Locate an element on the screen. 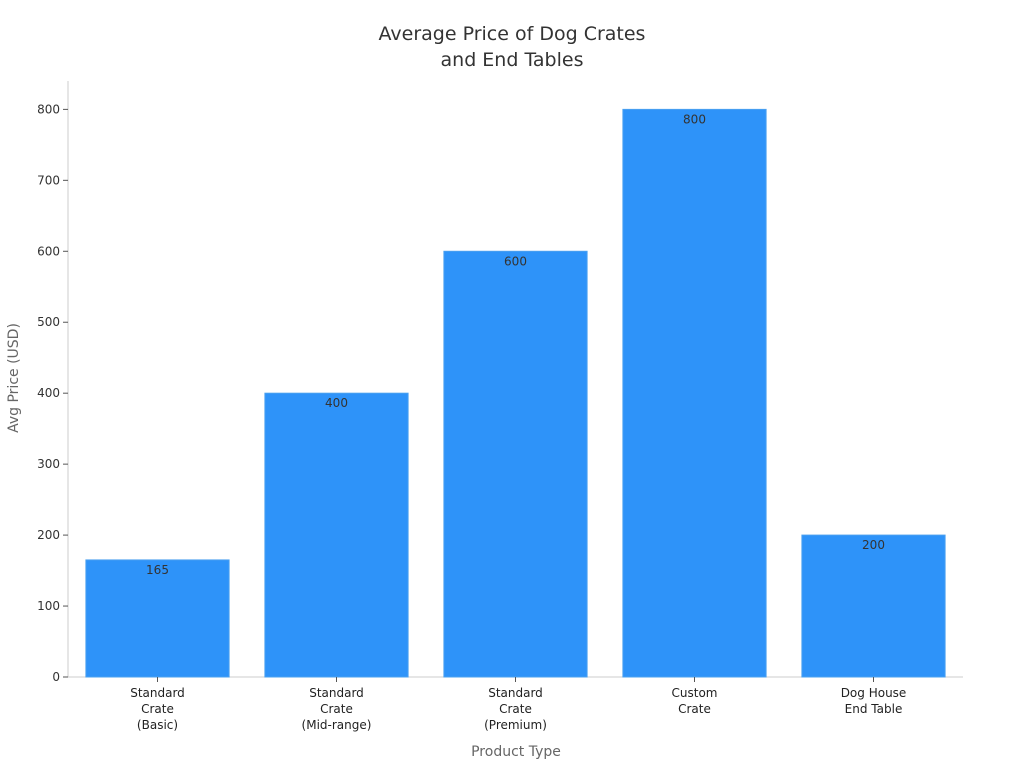  chart-title-line-1: Average Price of Dog Crates is located at coordinates (512, 34).